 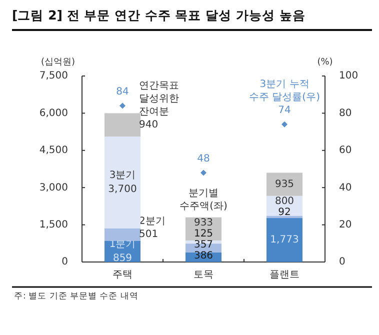 I want to click on x-tick-label: 토목, so click(x=204, y=275).